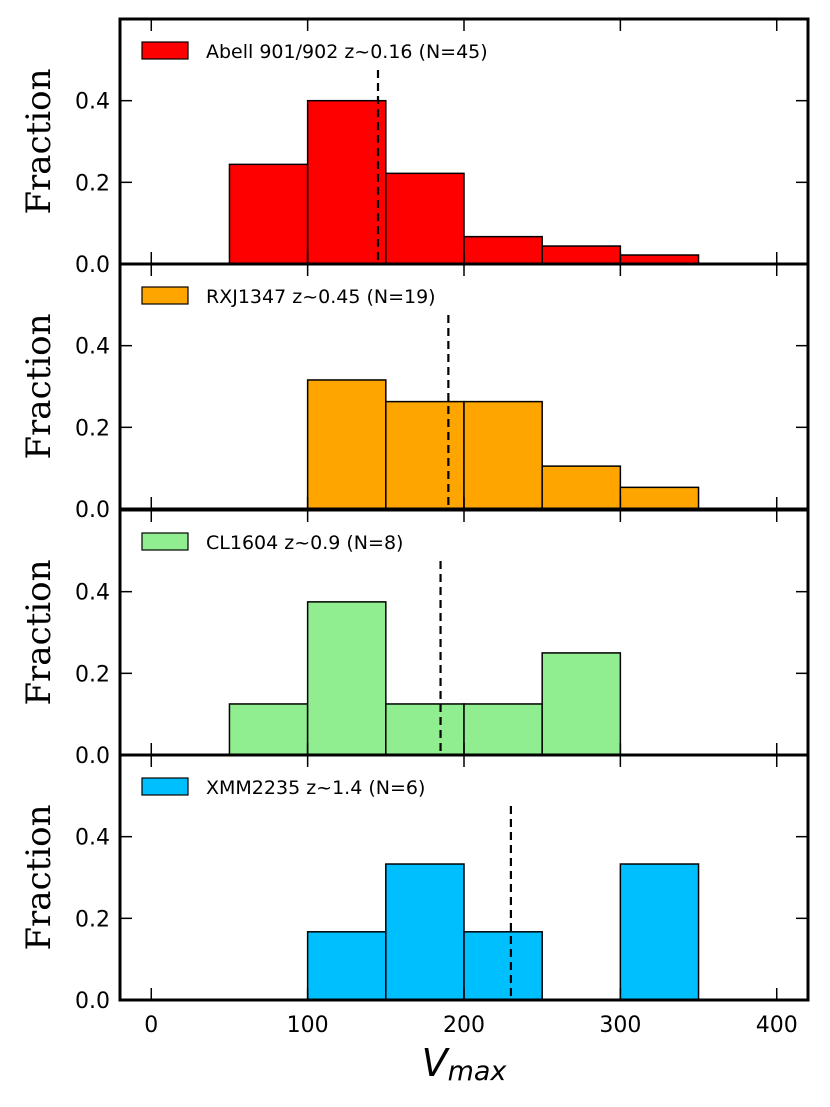  Describe the element at coordinates (465, 1064) in the screenshot. I see `x-axis-label: Vmax` at that location.